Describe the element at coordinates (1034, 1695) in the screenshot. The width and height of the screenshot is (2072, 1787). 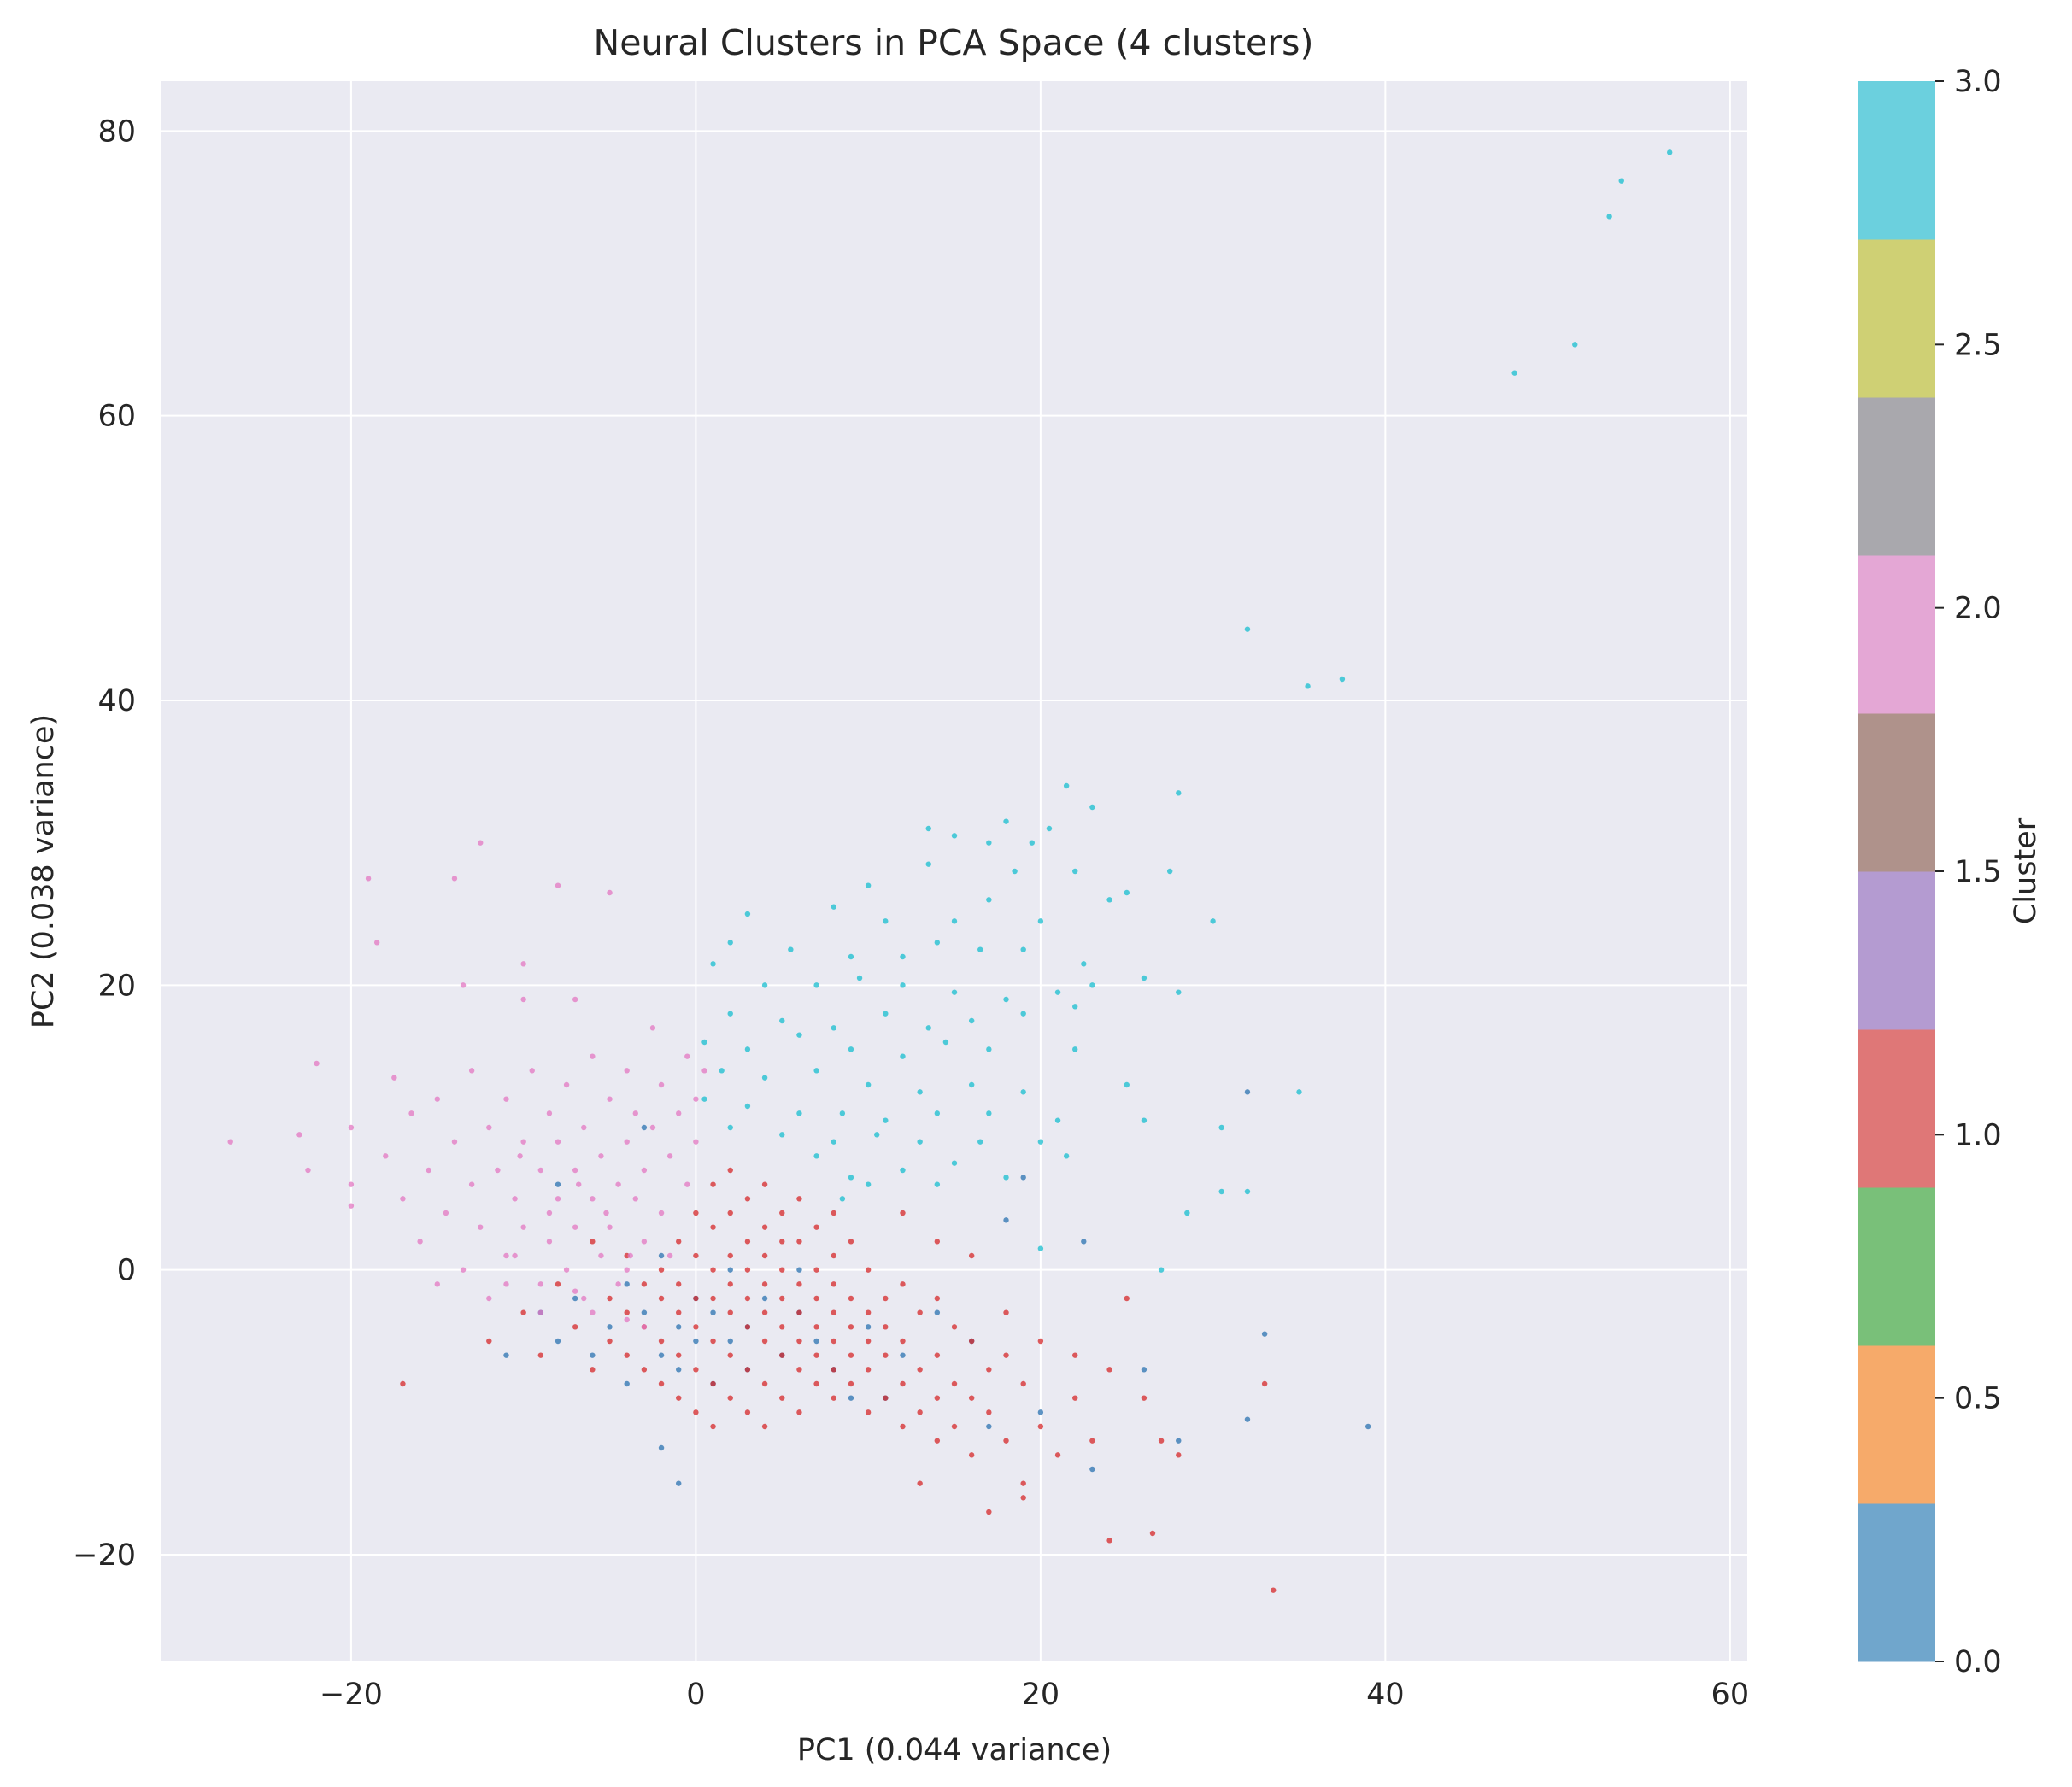
I see `x-axis-tick-labels: −20 0 20 40 60` at that location.